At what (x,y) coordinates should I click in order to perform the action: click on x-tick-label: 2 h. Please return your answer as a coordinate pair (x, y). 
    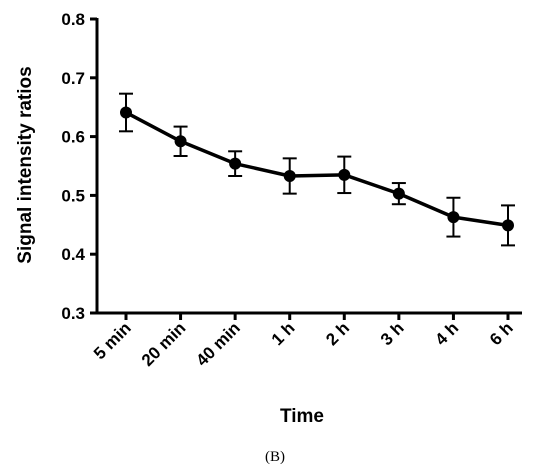
    Looking at the image, I should click on (337, 333).